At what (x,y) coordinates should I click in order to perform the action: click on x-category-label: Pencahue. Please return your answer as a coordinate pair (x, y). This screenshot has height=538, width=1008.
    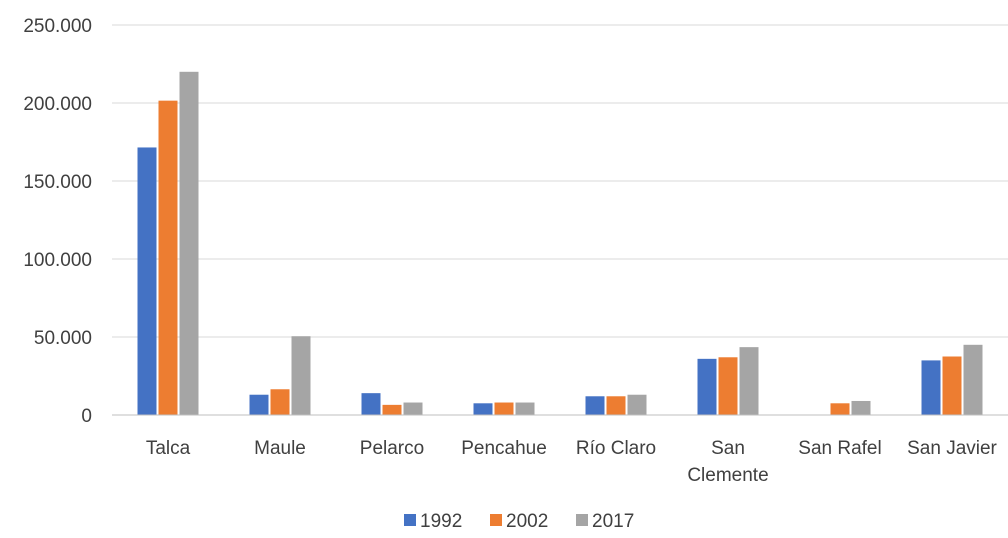
    Looking at the image, I should click on (504, 448).